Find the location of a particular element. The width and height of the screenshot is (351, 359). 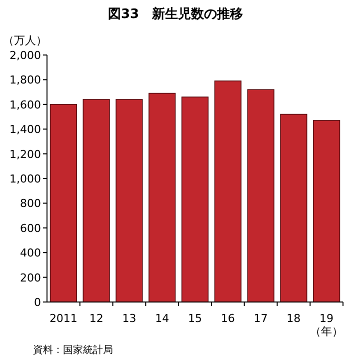

x-tick-label: 13 is located at coordinates (129, 318).